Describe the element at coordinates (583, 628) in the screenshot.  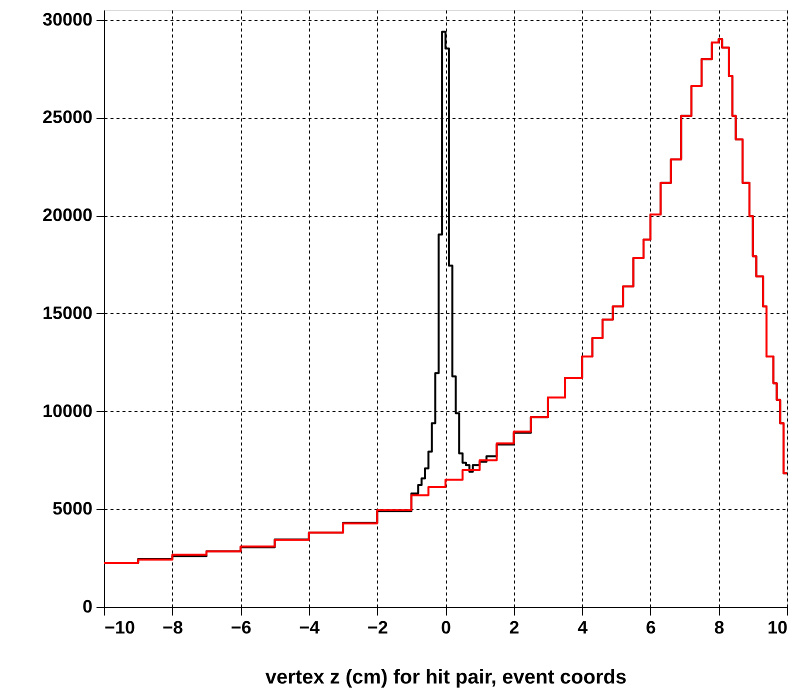
I see `x-tick-label: 4` at that location.